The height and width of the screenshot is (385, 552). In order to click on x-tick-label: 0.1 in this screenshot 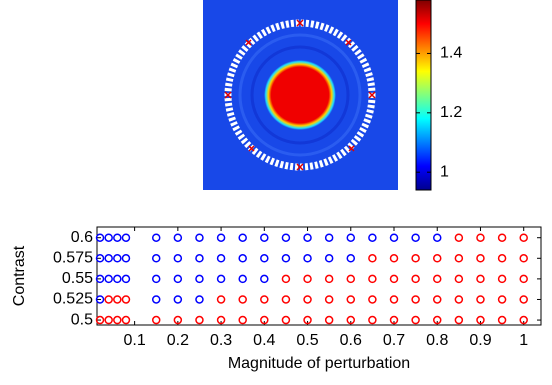, I will do `click(134, 340)`.